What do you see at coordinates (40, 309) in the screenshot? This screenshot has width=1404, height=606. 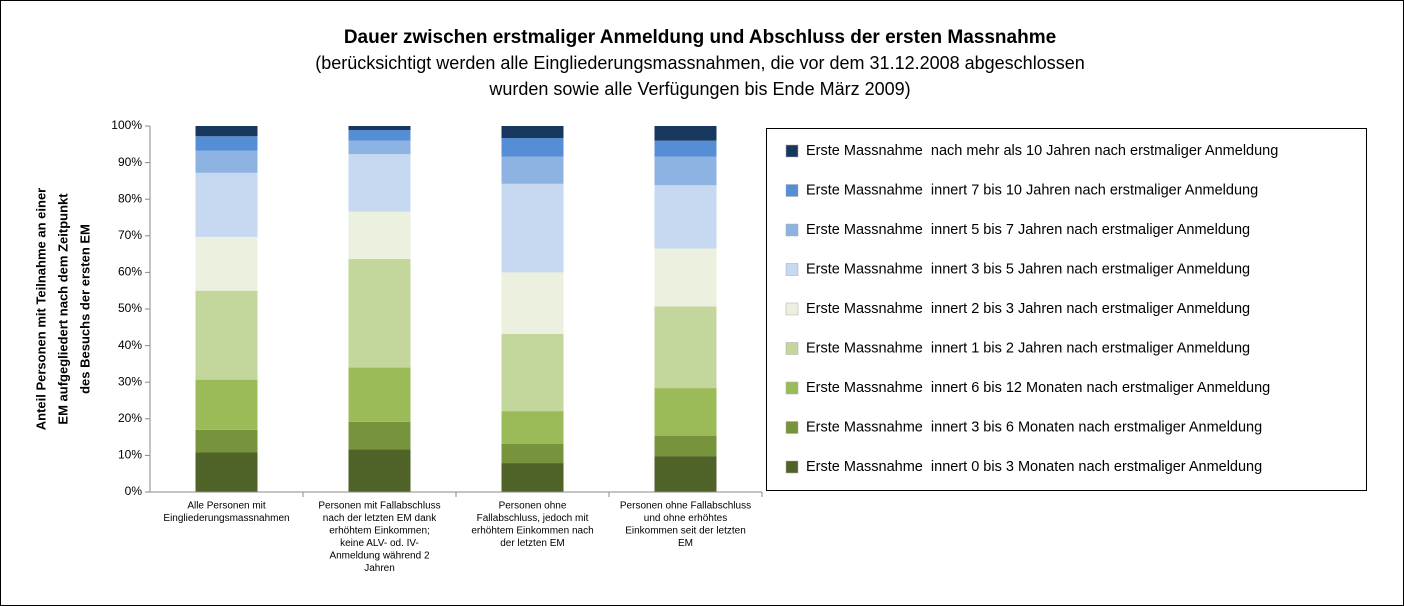 I see `y-axis-label: Anteil Personen mit Teilnahme an einer` at bounding box center [40, 309].